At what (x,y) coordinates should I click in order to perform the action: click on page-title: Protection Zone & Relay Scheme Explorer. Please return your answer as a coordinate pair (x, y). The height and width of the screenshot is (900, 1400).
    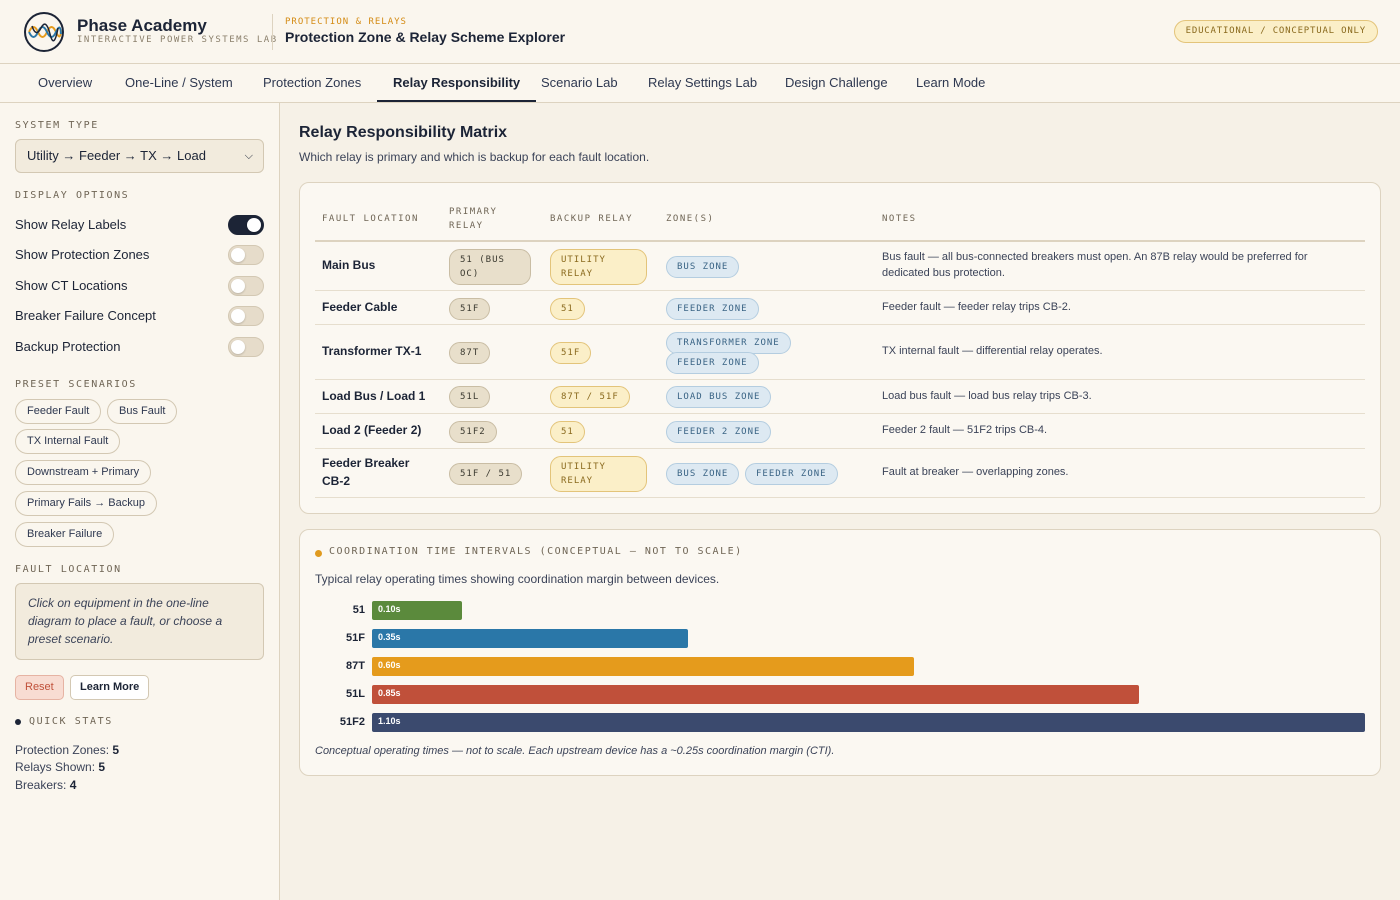
    Looking at the image, I should click on (425, 37).